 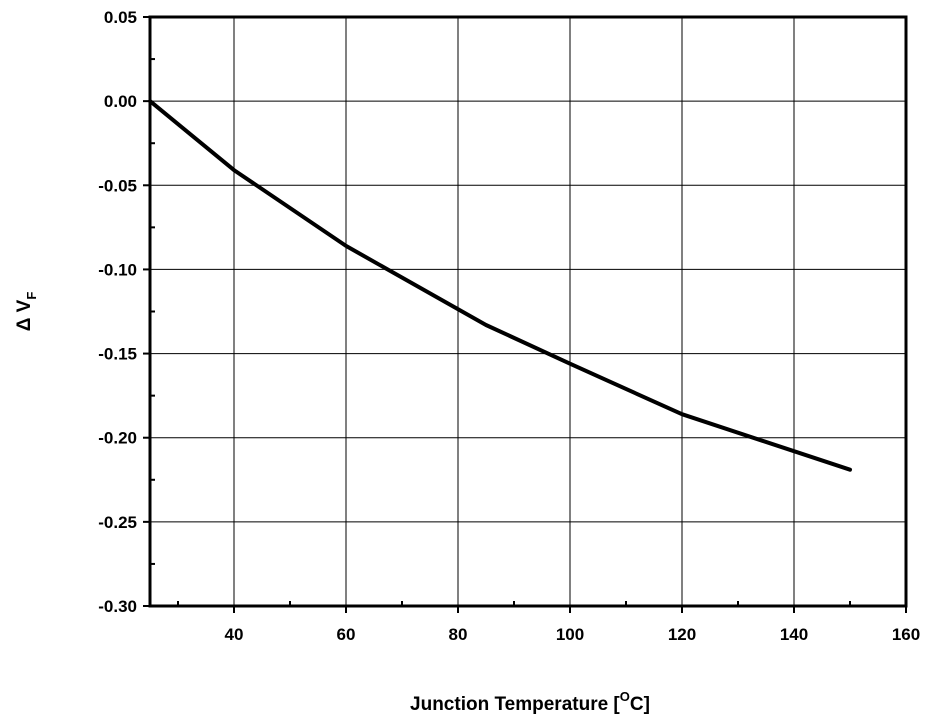 I want to click on y-tick-label: 0.05, so click(x=120, y=17).